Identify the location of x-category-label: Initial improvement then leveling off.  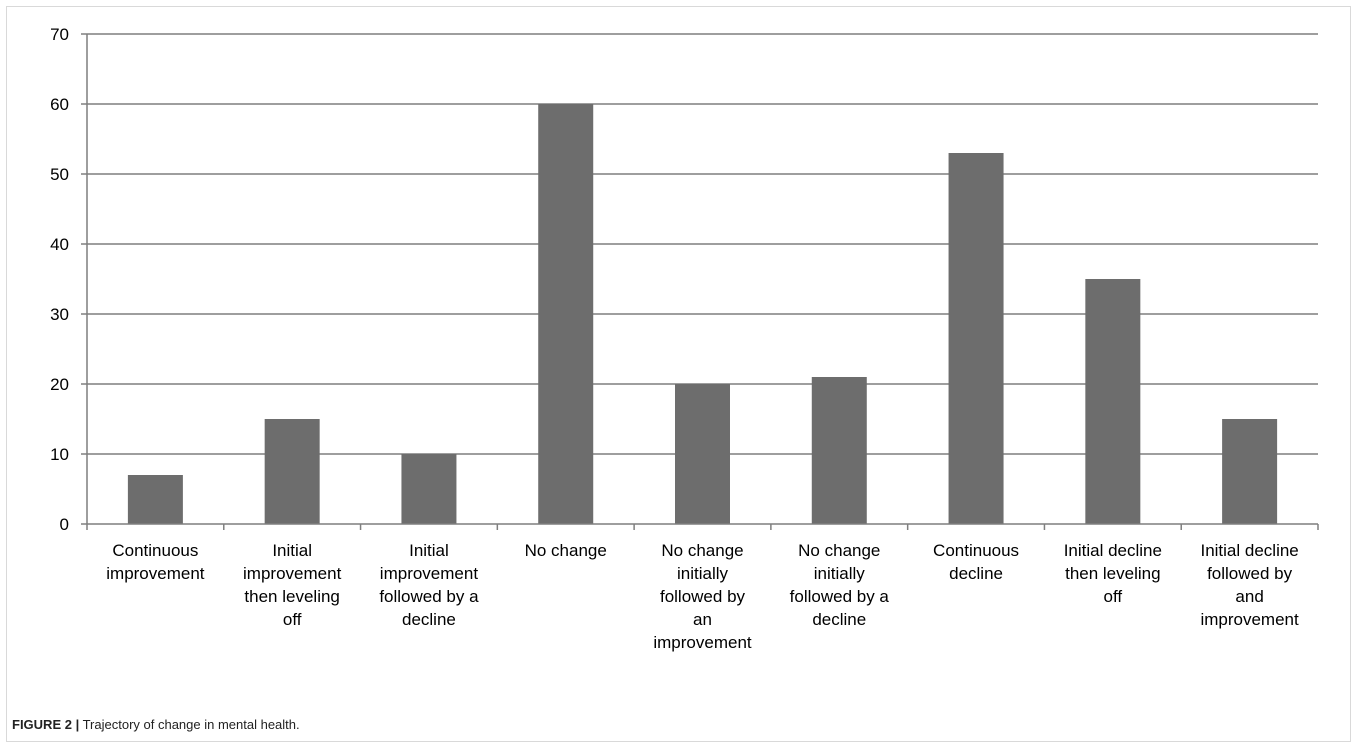
(292, 585).